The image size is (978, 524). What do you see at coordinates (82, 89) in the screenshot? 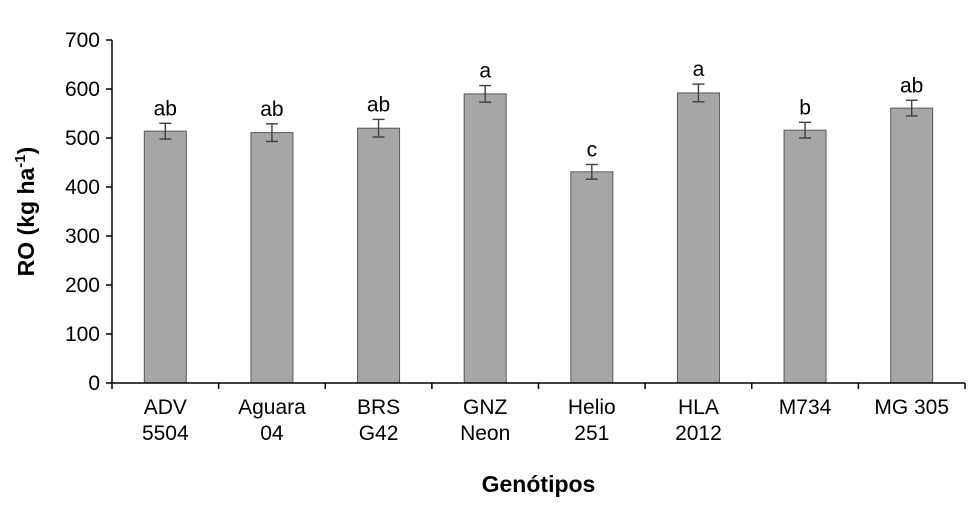
I see `y-tick-label: 600` at bounding box center [82, 89].